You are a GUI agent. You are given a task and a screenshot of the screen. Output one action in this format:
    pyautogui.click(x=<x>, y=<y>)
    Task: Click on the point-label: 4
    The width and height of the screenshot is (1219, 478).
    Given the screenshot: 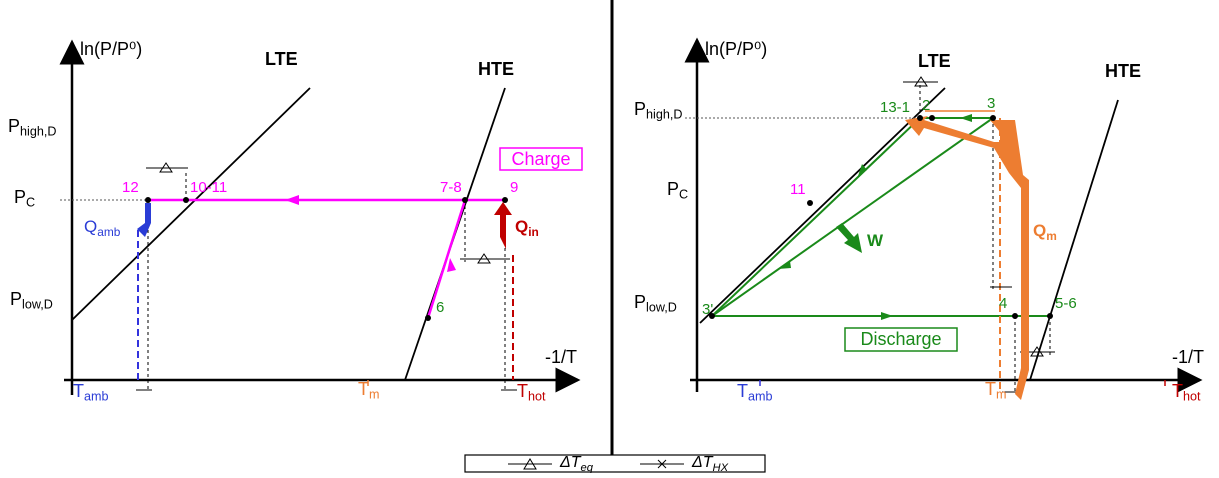 What is the action you would take?
    pyautogui.click(x=1003, y=303)
    